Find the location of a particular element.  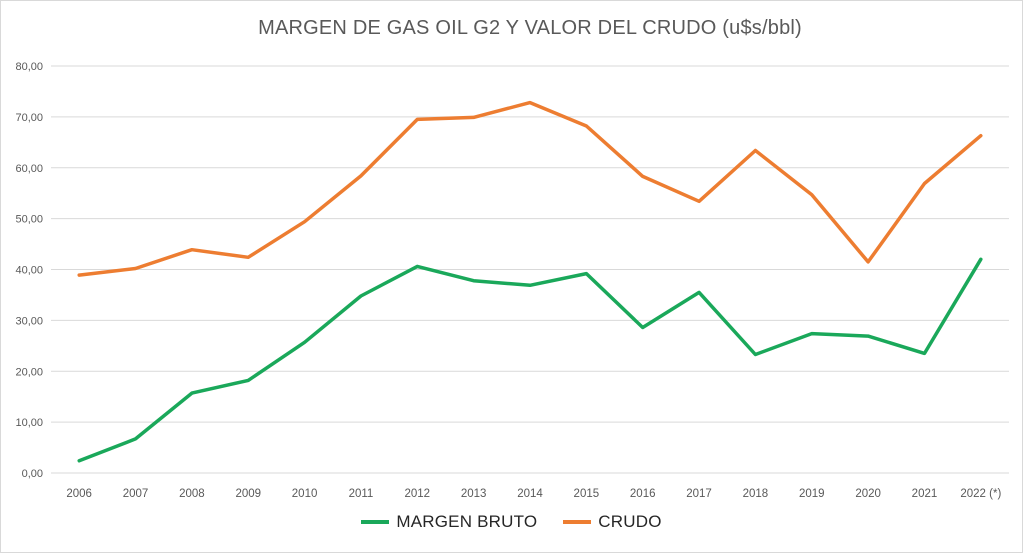

x-tick-label: 2014 is located at coordinates (530, 494).